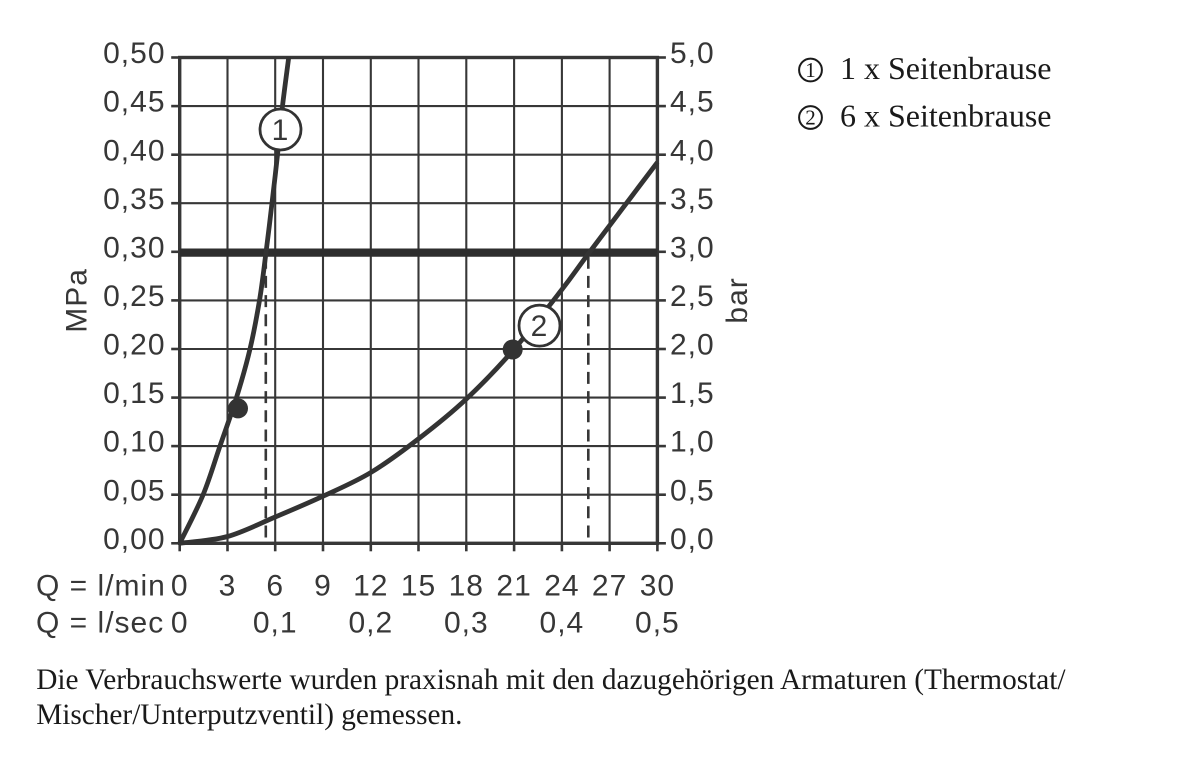  I want to click on svg-text: 12, so click(370, 586).